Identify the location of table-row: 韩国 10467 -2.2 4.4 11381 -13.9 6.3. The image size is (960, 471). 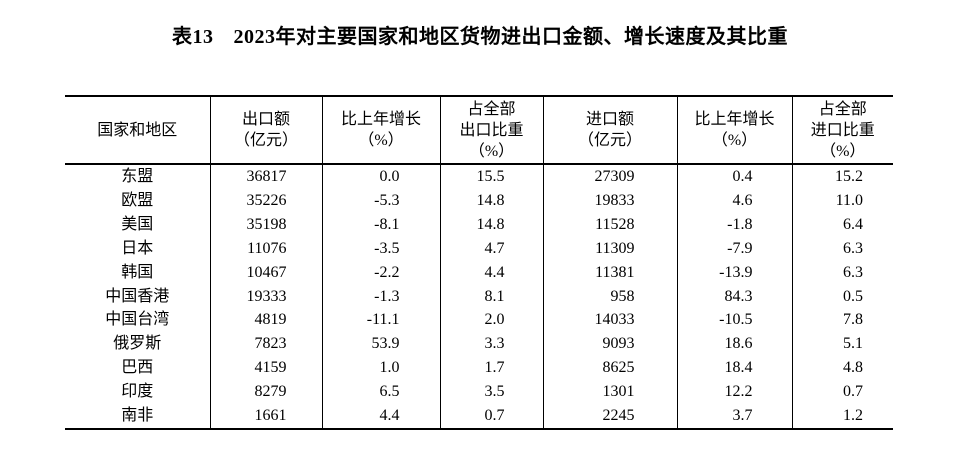
(479, 272).